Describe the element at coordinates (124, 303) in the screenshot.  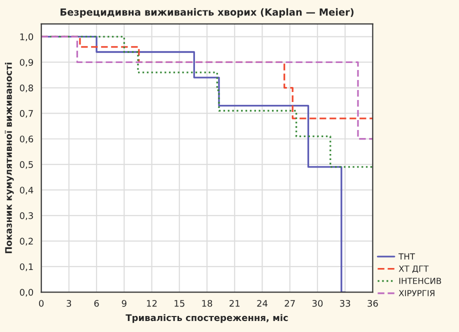
I see `x-tick-label: 9` at that location.